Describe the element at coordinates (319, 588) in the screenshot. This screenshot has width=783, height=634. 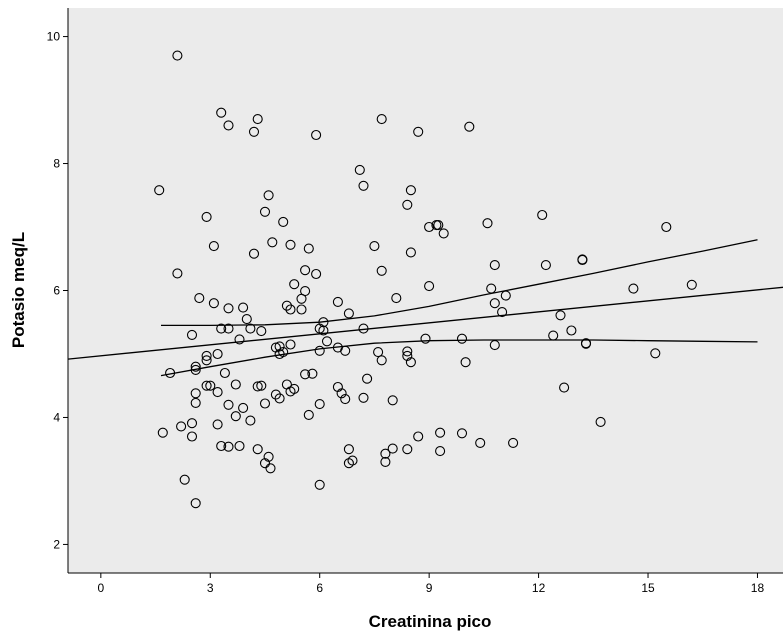
I see `x-tick-label: 6` at that location.